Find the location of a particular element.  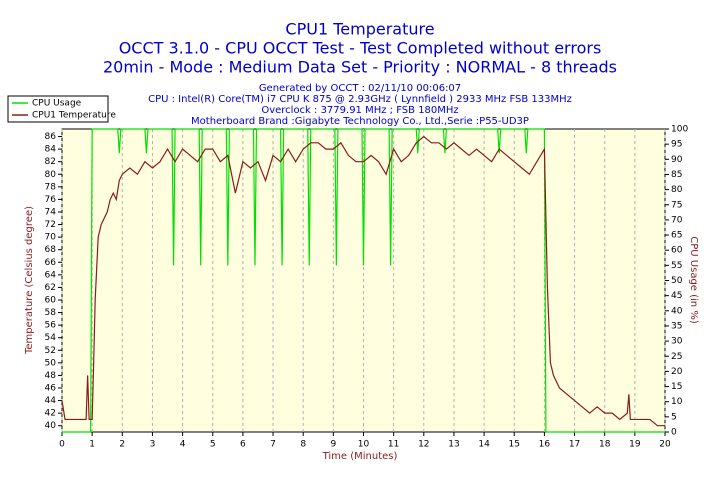

x-tick-label: 11 is located at coordinates (393, 445).